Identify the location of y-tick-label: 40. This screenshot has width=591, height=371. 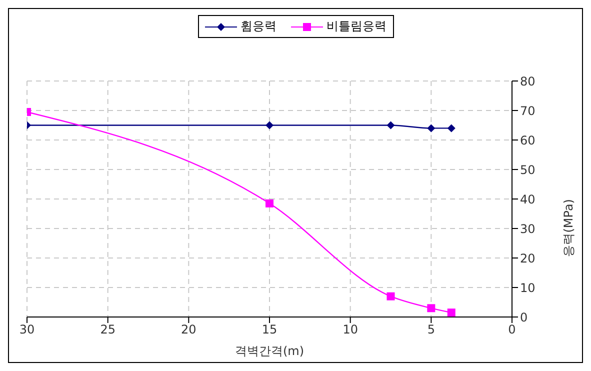
(528, 199).